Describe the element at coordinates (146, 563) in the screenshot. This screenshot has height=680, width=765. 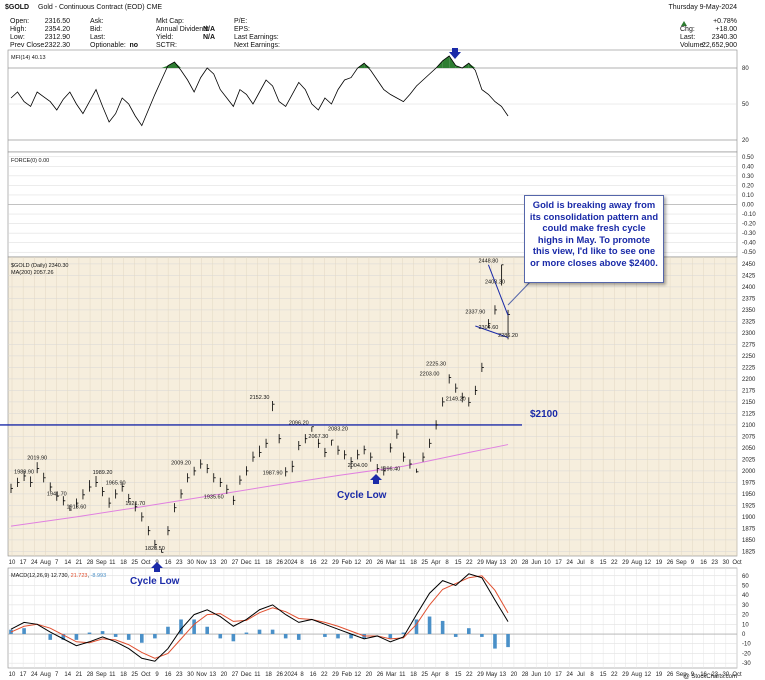
I see `x-tick-label: Oct` at that location.